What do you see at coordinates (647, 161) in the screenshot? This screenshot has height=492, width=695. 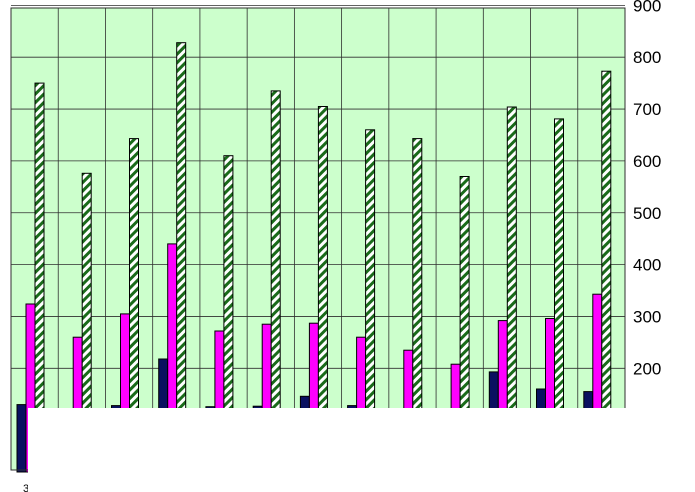 I see `y-tick-label: 600` at bounding box center [647, 161].